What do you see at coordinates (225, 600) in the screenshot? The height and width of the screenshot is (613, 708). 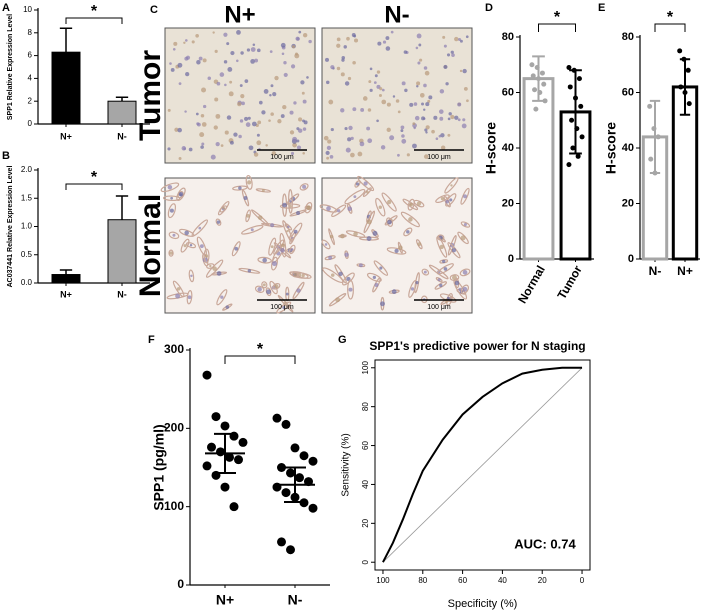 I see `x-tick-label: N+` at bounding box center [225, 600].